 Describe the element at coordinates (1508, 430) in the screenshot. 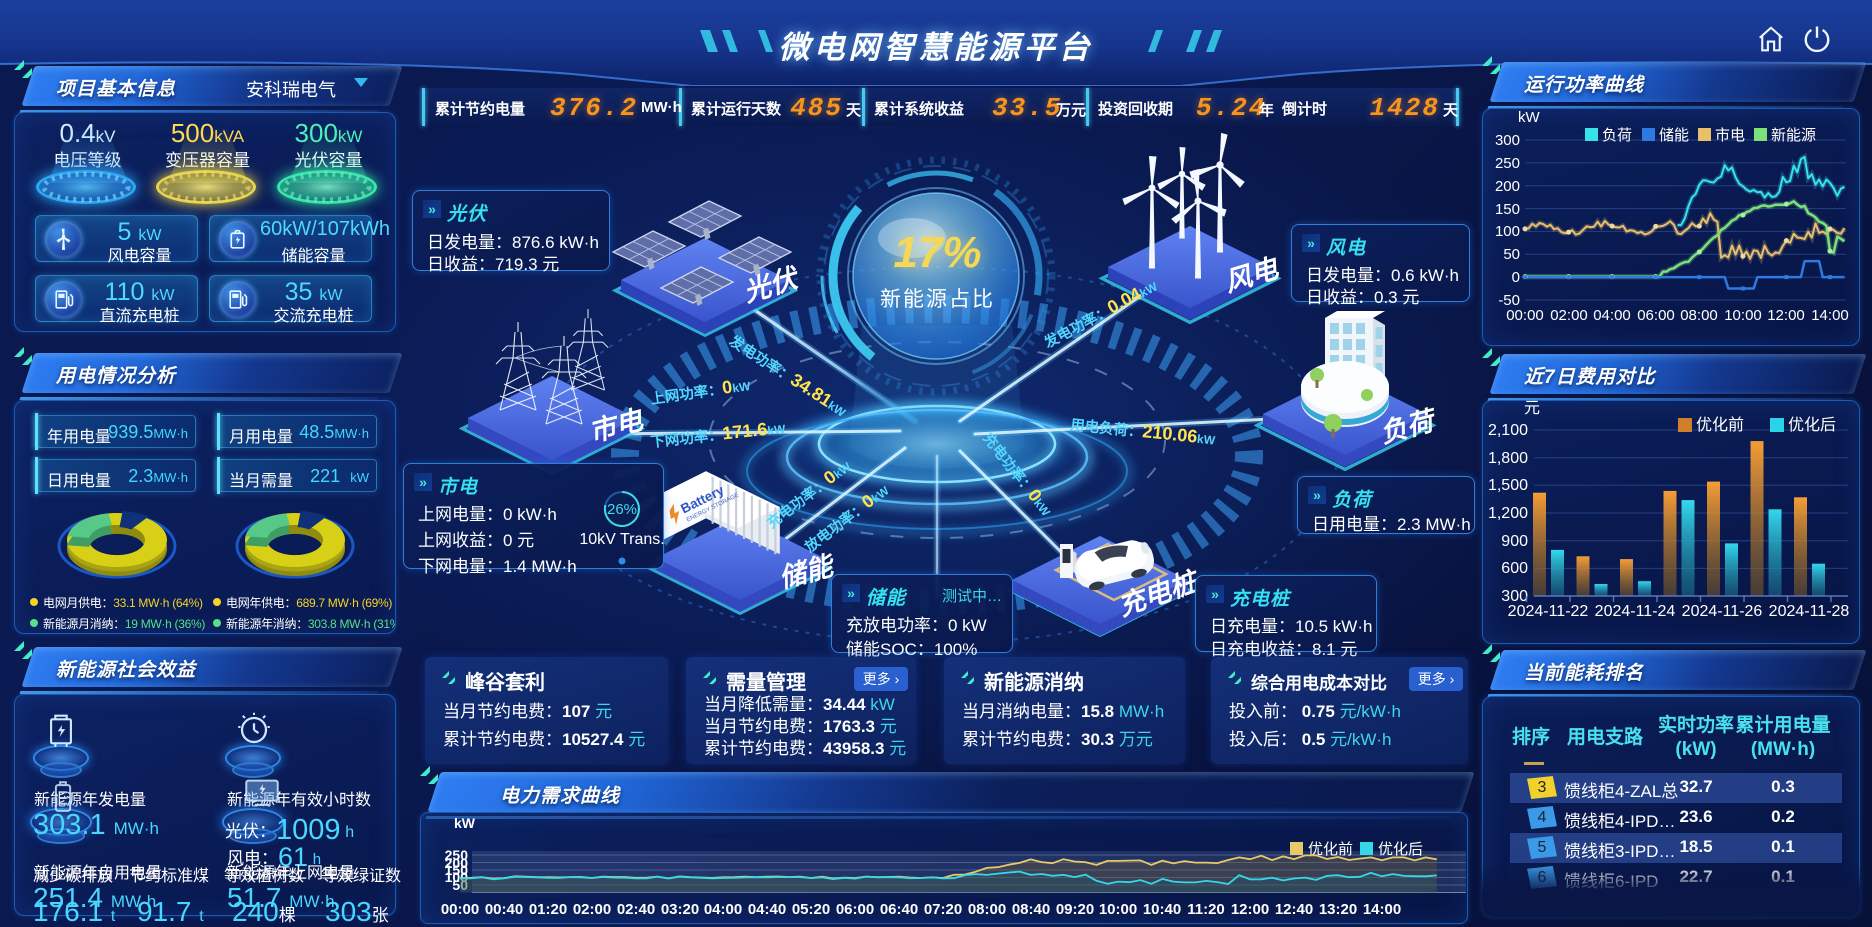

I see `svg-text: 2,100` at that location.